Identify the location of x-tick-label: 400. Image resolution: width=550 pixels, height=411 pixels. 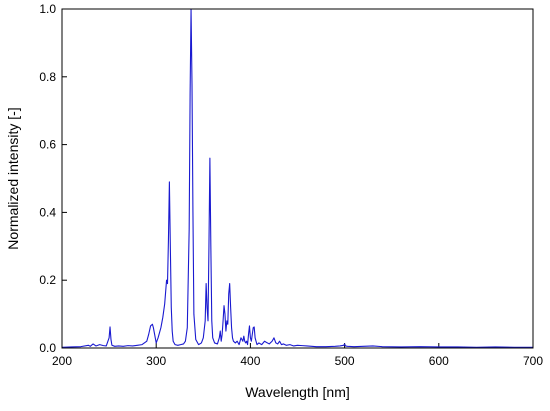
(250, 361).